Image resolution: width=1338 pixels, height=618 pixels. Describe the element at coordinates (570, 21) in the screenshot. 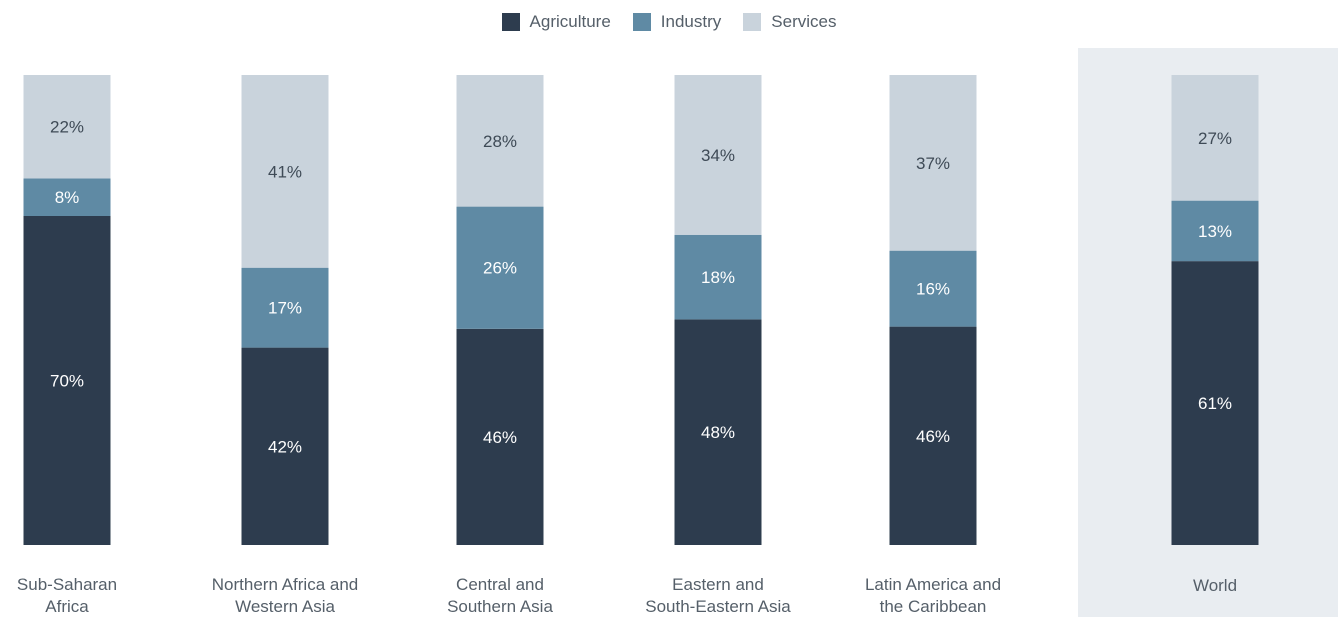

I see `legend-label: Agriculture` at that location.